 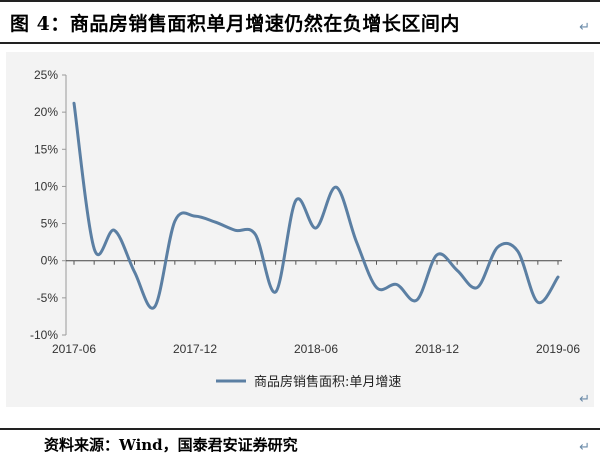 I want to click on x-tick-label: 2019-06, so click(x=558, y=349).